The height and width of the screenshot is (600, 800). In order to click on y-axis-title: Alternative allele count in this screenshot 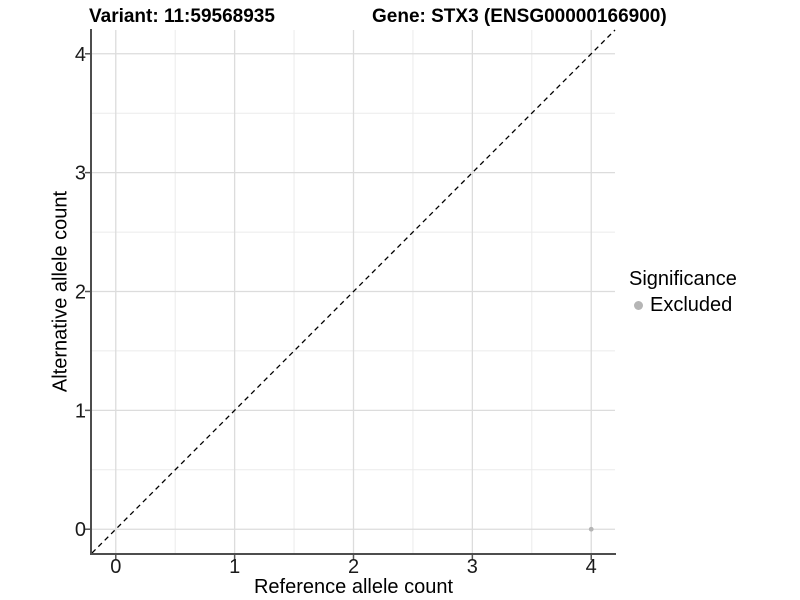, I will do `click(60, 291)`.